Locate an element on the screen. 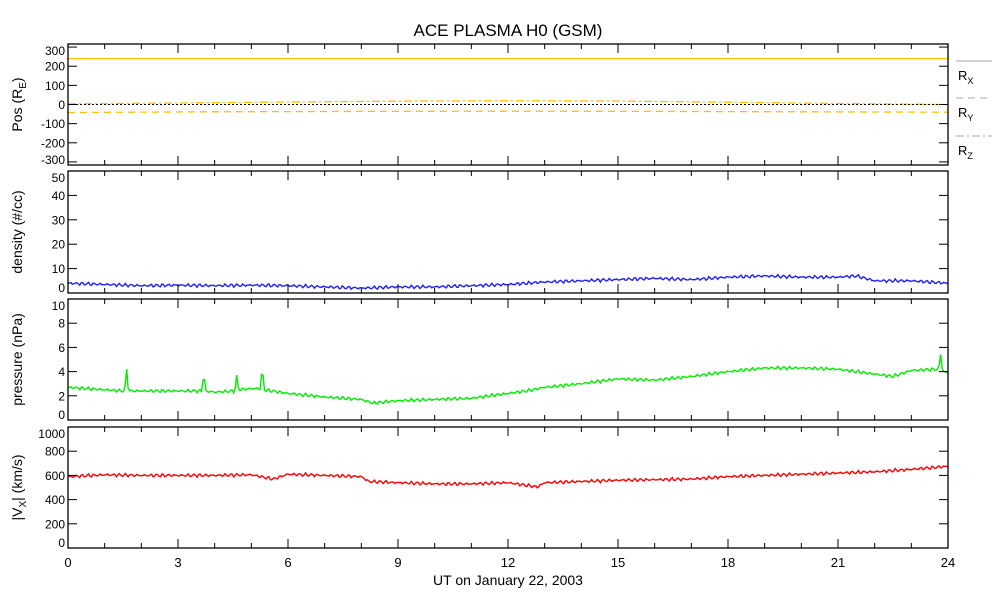  y-tick-label: 600 is located at coordinates (55, 476).